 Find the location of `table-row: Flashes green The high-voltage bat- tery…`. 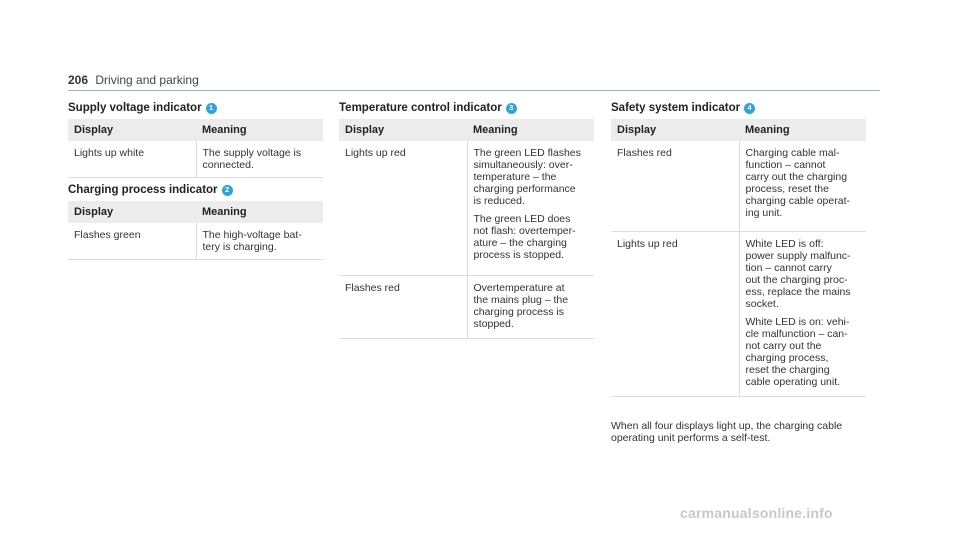

table-row: Flashes green The high-voltage bat- tery… is located at coordinates (195, 241).